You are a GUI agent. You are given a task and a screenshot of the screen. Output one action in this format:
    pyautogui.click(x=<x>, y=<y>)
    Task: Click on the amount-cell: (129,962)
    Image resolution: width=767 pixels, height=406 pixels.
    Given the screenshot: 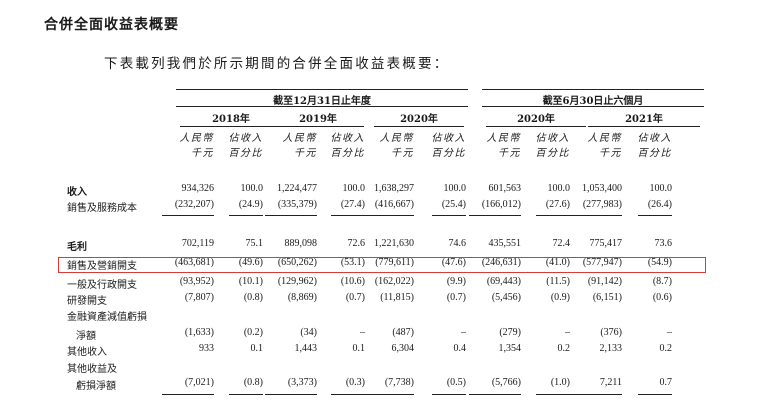 What is the action you would take?
    pyautogui.click(x=297, y=281)
    